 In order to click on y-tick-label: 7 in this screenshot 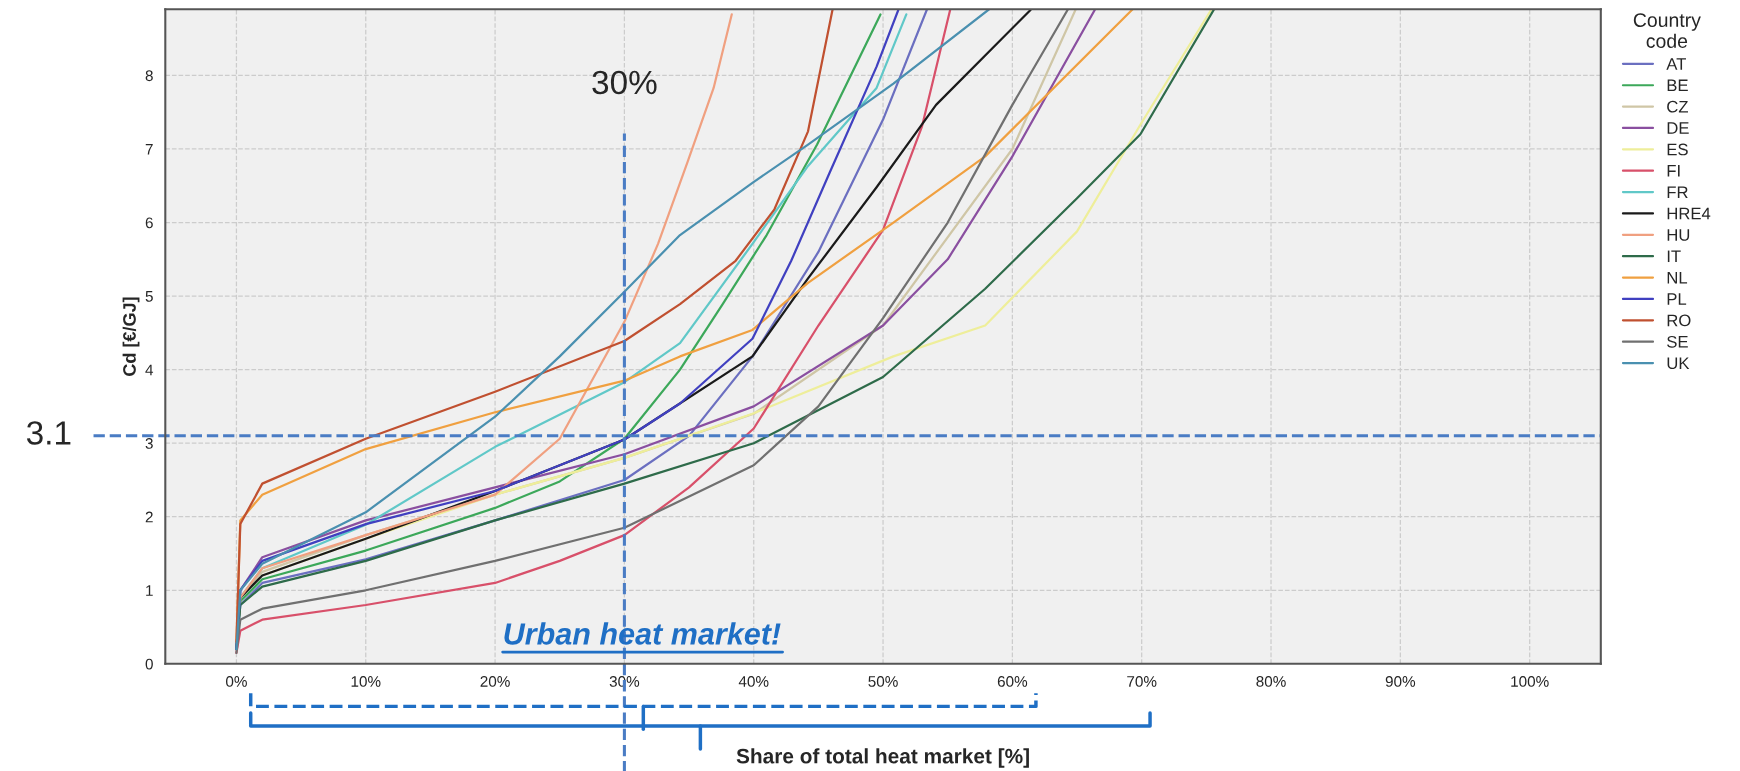, I will do `click(149, 149)`.